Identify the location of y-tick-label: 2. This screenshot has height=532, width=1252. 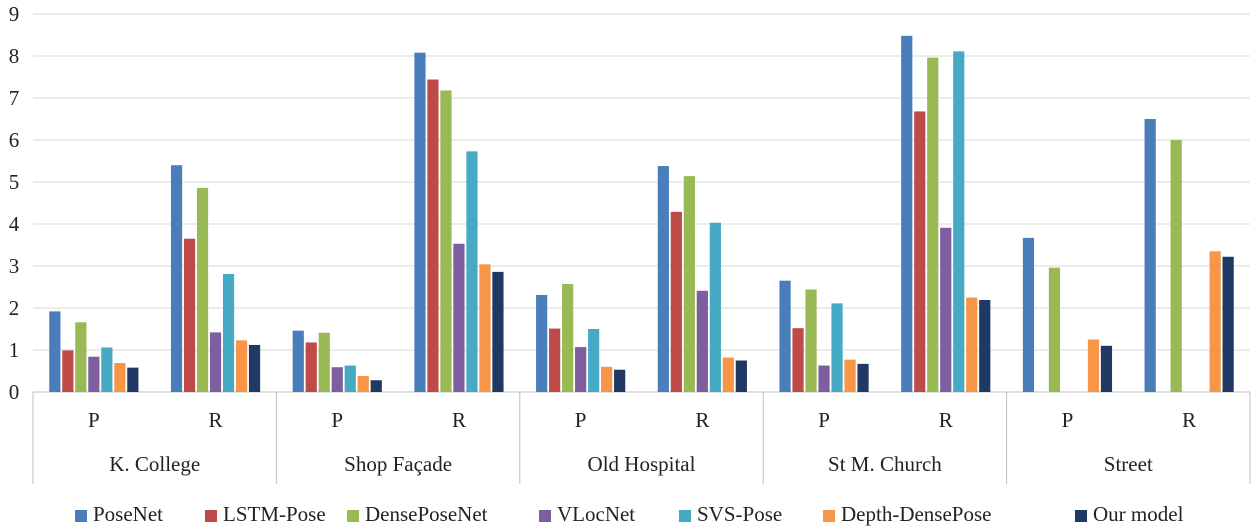
(14, 308).